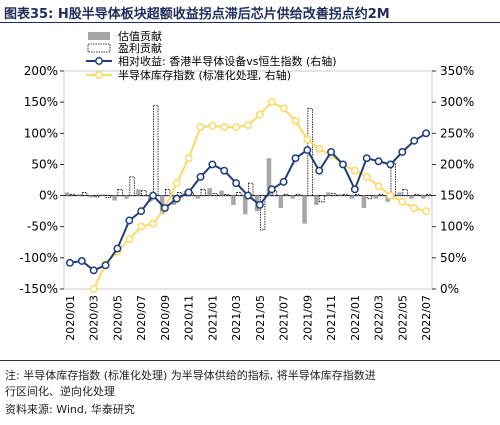 Image resolution: width=500 pixels, height=425 pixels. I want to click on left-tick-label: -150%, so click(38, 289).